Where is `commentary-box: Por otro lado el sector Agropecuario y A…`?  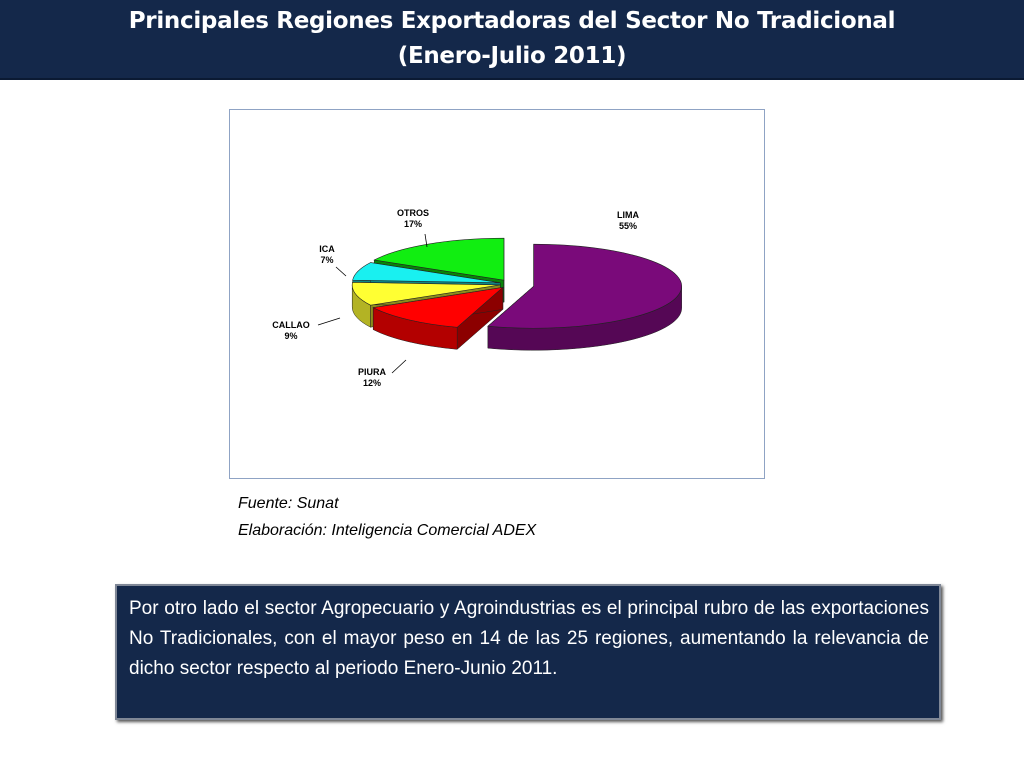
commentary-box: Por otro lado el sector Agropecuario y A… is located at coordinates (528, 652).